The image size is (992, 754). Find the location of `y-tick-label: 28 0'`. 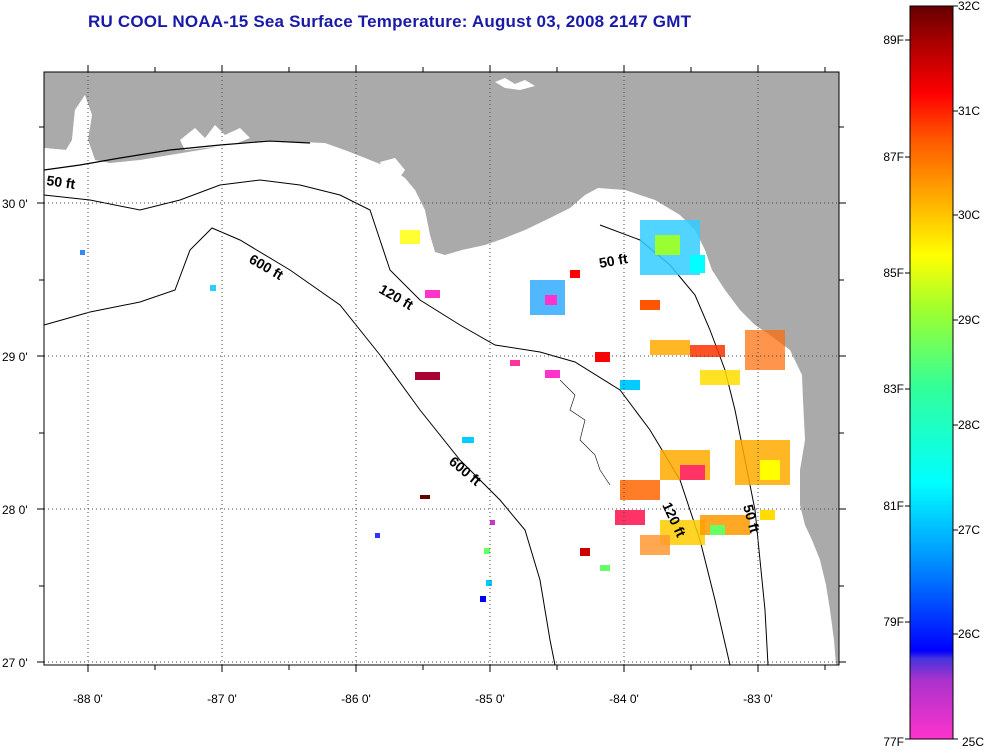

y-tick-label: 28 0' is located at coordinates (15, 510).